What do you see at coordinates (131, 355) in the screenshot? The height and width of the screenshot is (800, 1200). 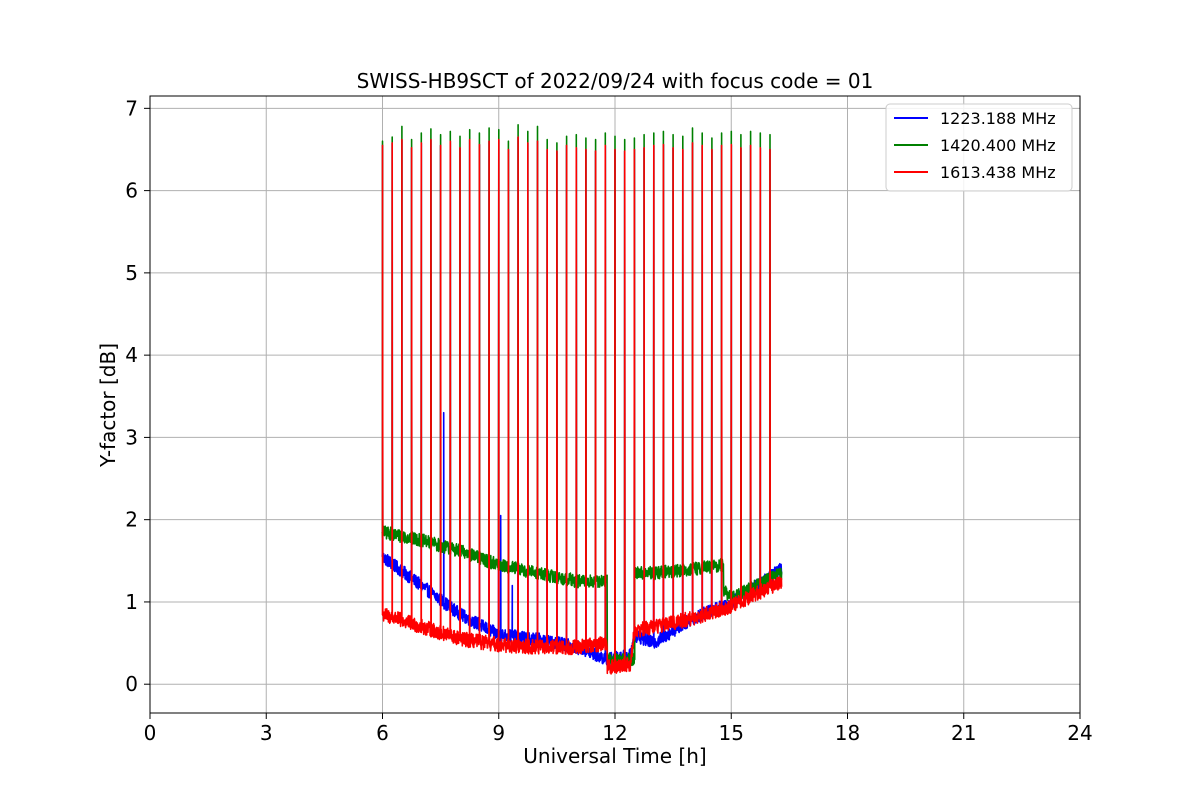 I see `y-tick-label: 4` at bounding box center [131, 355].